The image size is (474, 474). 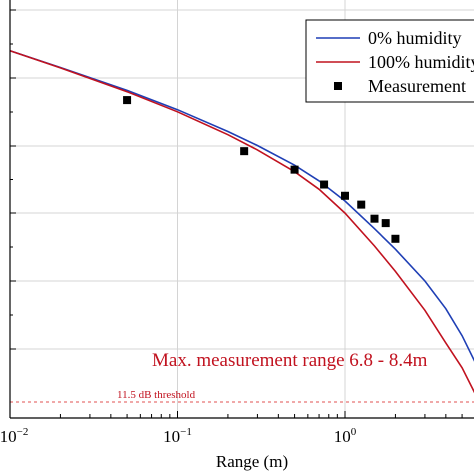 I want to click on legend-entry: 100% humidity, so click(x=421, y=62).